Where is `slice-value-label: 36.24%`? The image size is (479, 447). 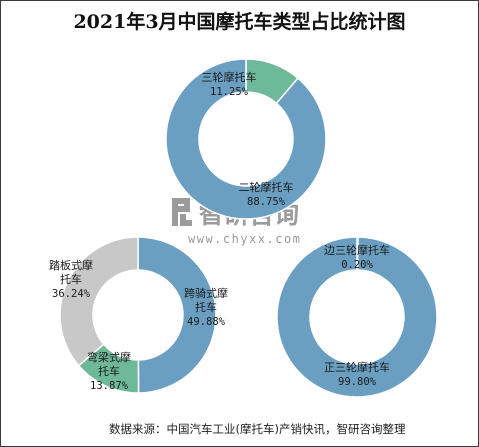 slice-value-label: 36.24% is located at coordinates (71, 294).